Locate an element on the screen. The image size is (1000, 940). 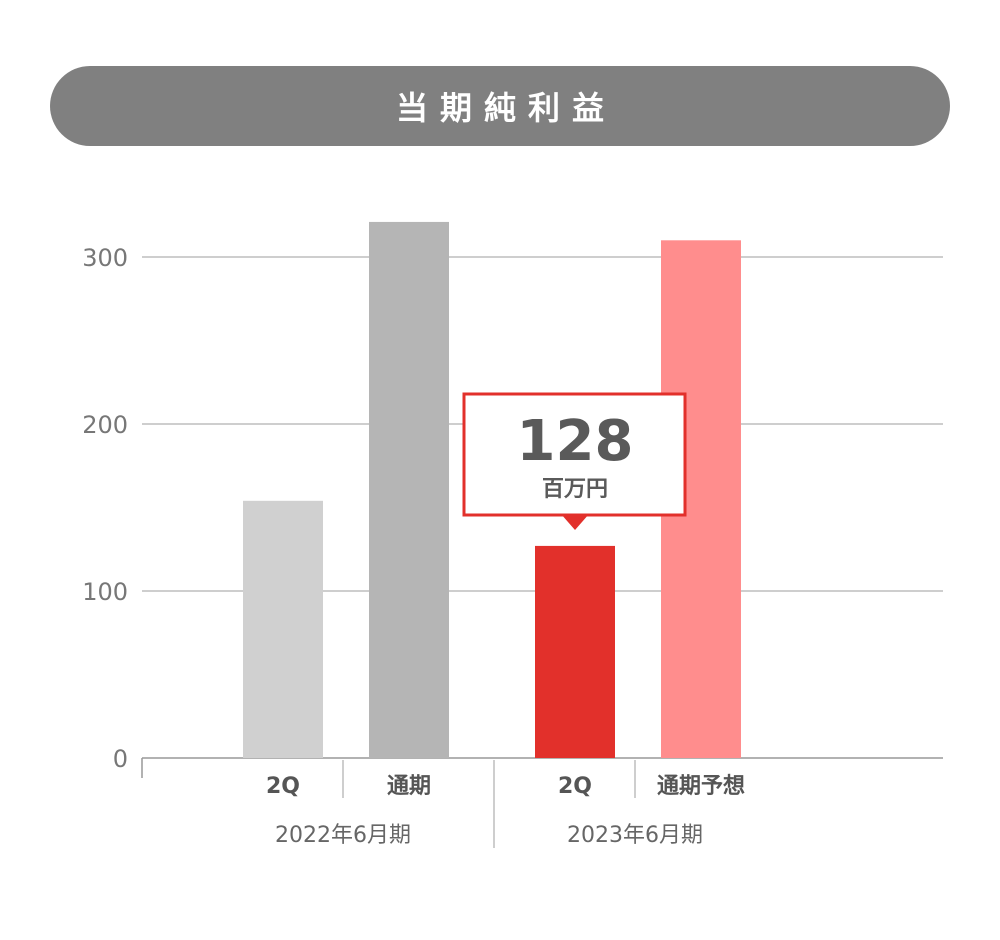
x-category-label-1: 通期 is located at coordinates (409, 786).